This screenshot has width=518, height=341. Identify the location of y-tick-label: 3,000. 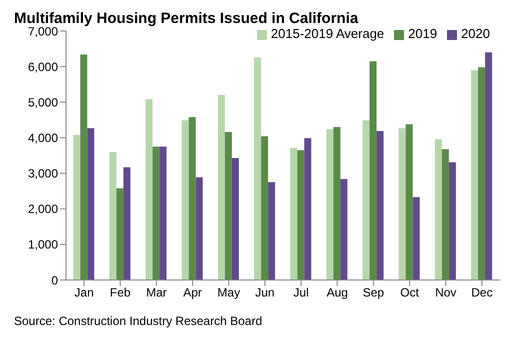
(43, 173).